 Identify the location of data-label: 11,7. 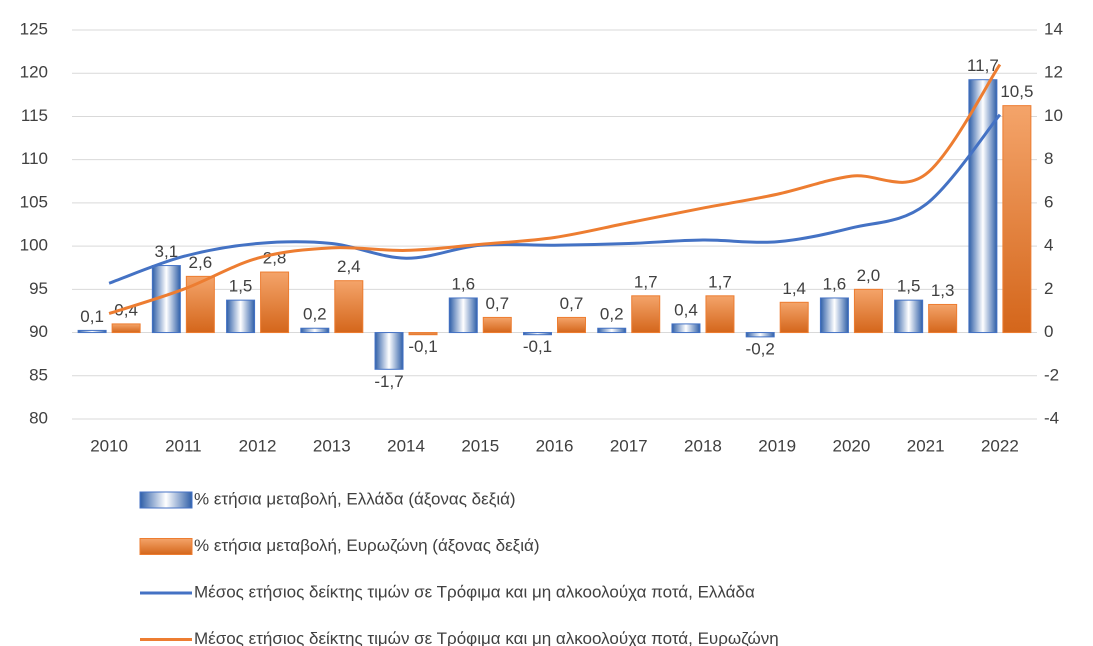
(983, 65).